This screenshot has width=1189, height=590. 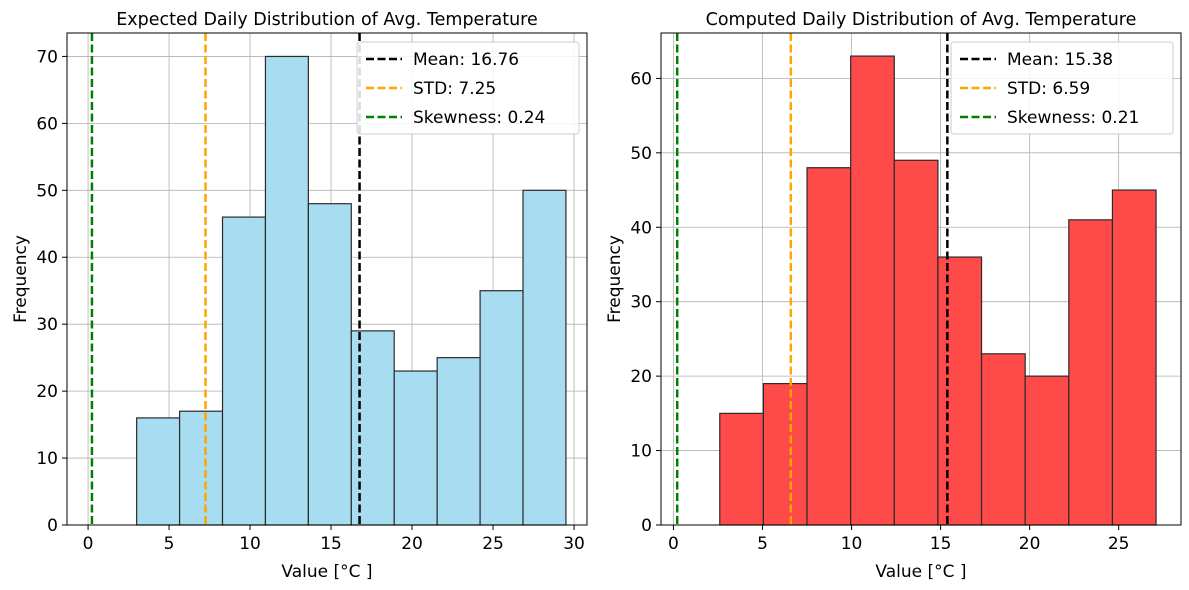 What do you see at coordinates (466, 60) in the screenshot?
I see `legend-label-1: Mean: 16.76` at bounding box center [466, 60].